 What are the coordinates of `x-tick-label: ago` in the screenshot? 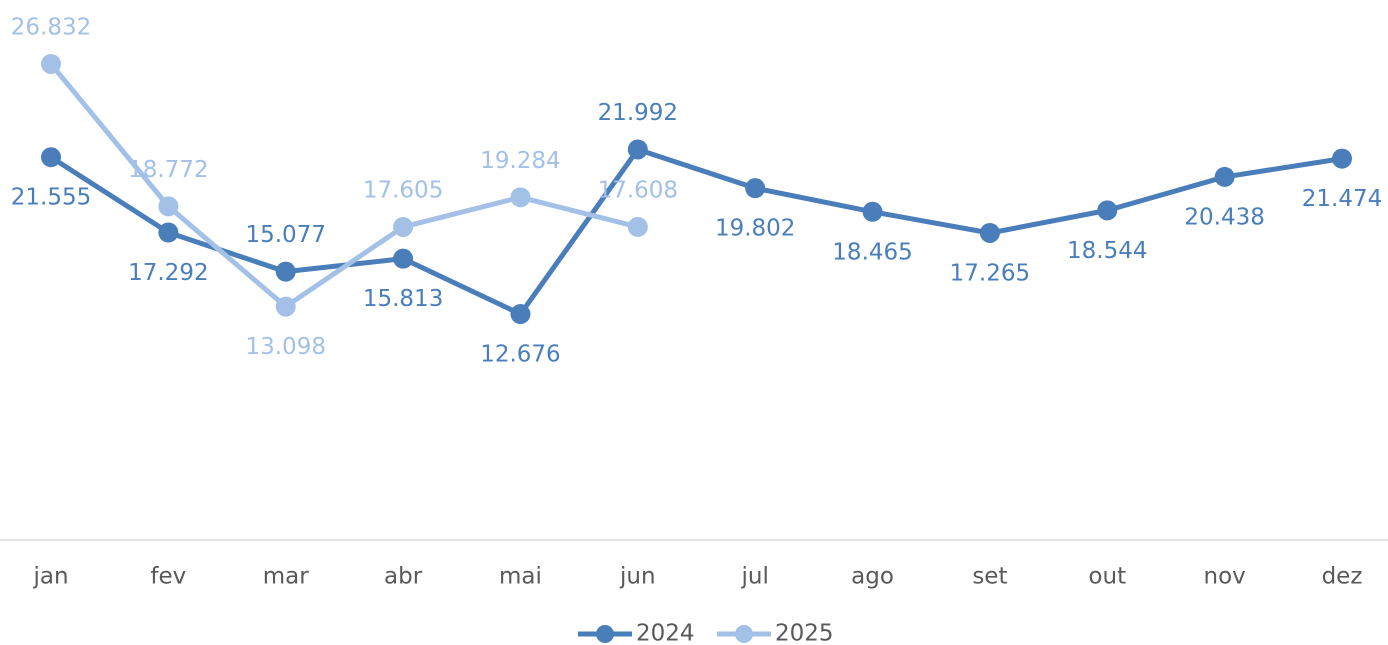 It's located at (872, 577).